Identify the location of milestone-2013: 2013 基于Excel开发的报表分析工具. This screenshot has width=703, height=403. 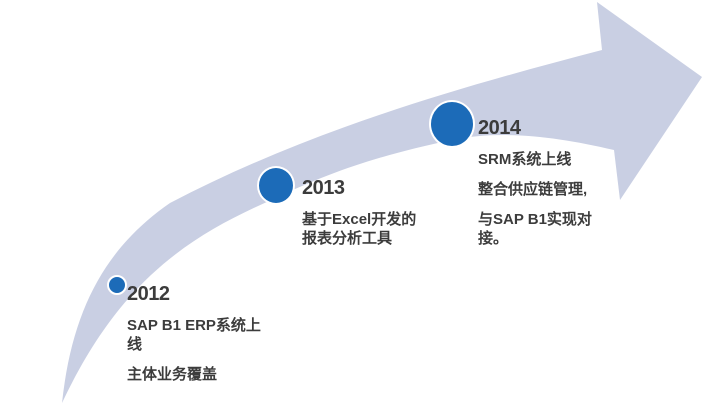
(366, 212).